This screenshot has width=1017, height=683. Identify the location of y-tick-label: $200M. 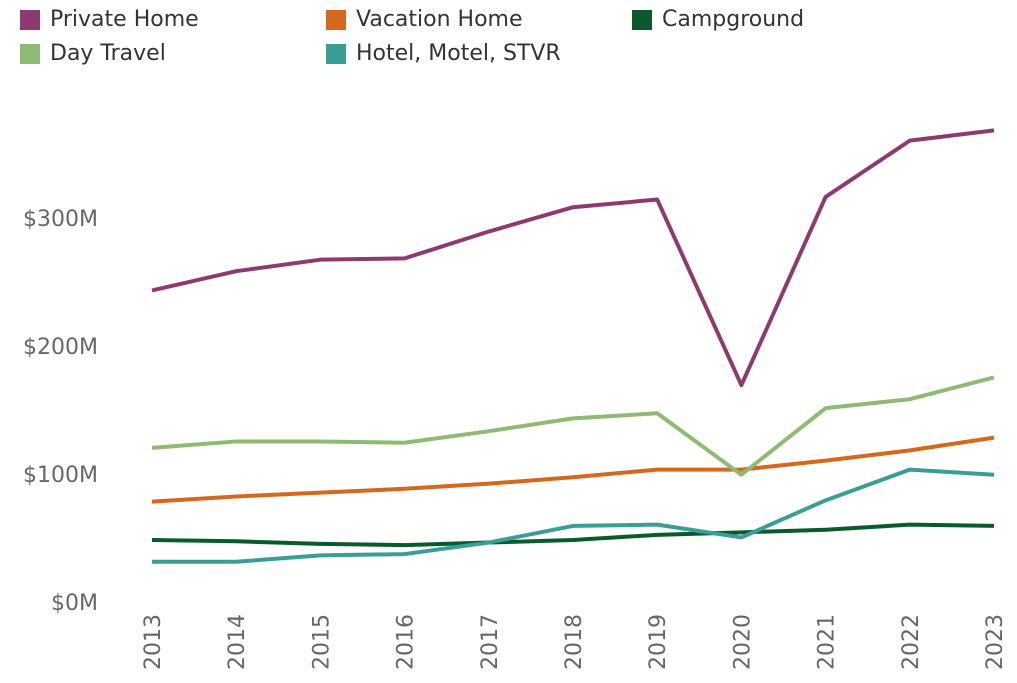
(60, 347).